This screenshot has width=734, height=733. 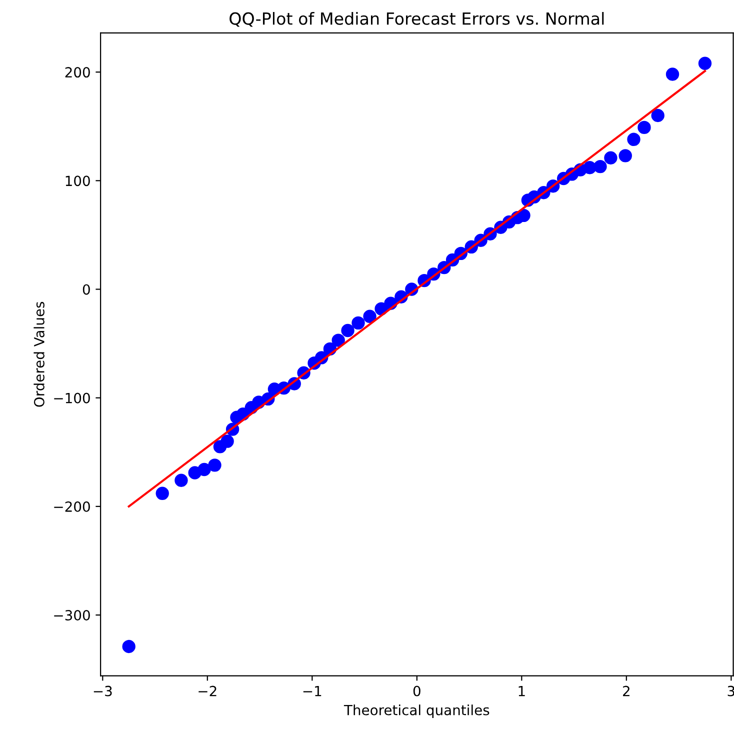 I want to click on y-tick-label: 0, so click(x=86, y=289).